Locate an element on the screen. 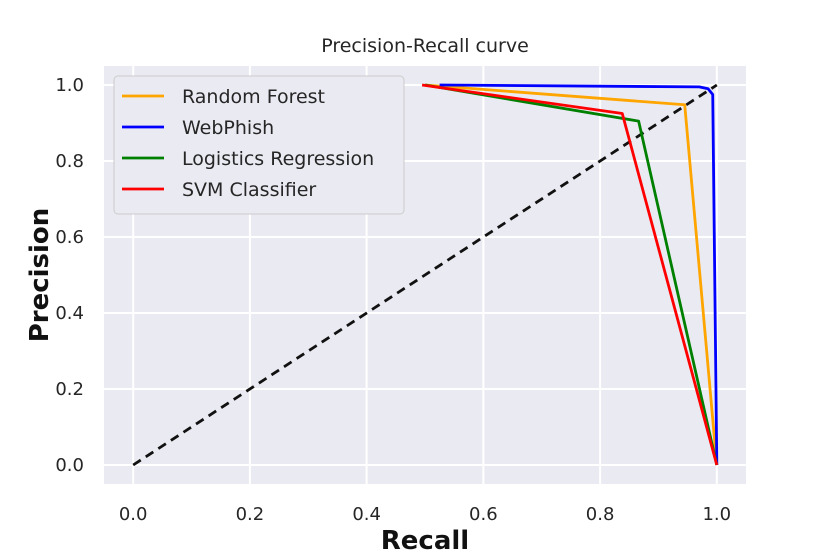  y-tick-label: 0.4 is located at coordinates (69, 313).